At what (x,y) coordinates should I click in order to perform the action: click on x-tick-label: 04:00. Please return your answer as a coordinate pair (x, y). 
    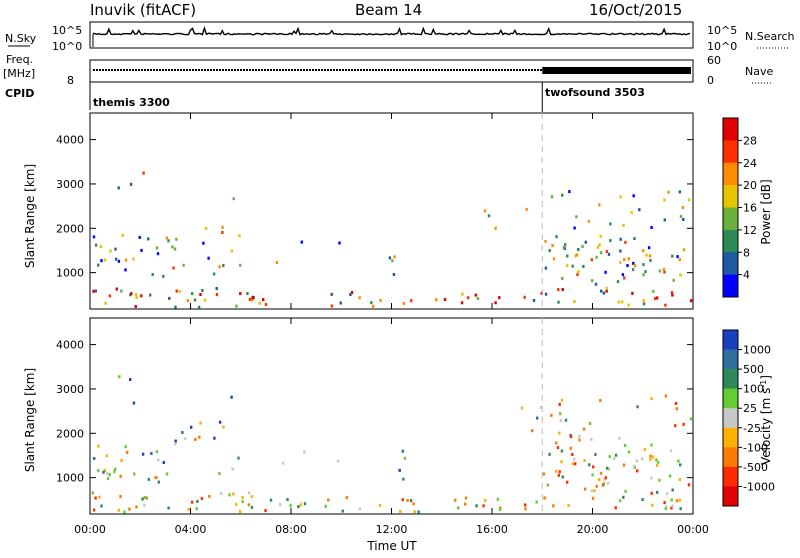
    Looking at the image, I should click on (191, 529).